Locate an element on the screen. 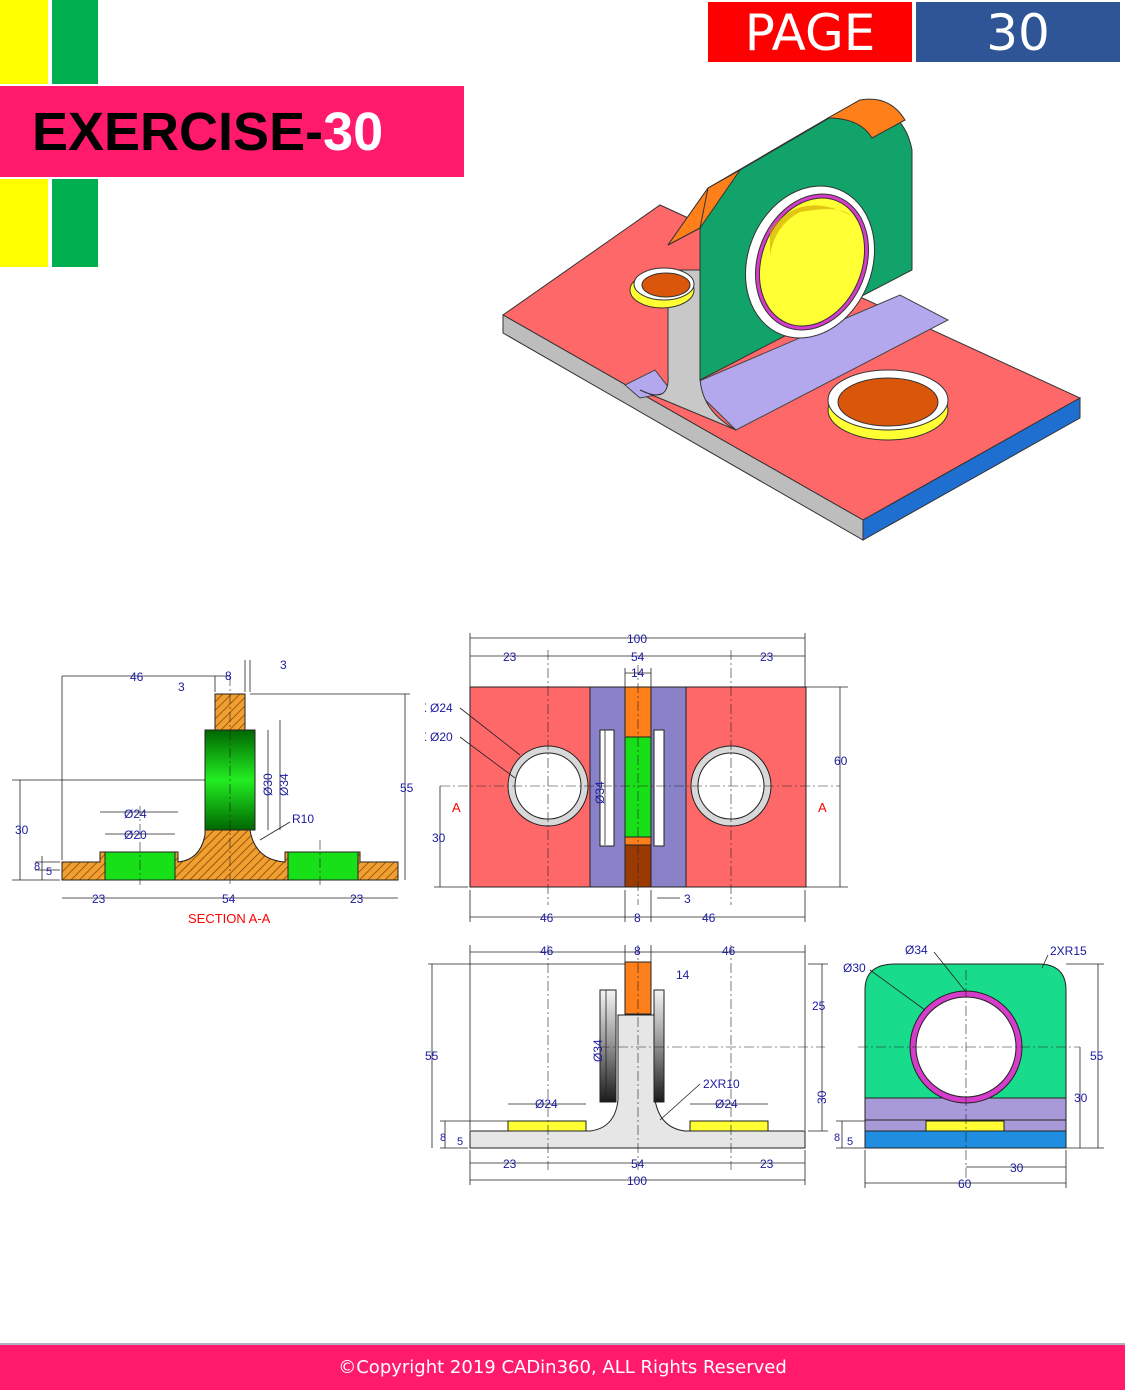 The height and width of the screenshot is (1390, 1125). top-dim-8: 8 is located at coordinates (637, 918).